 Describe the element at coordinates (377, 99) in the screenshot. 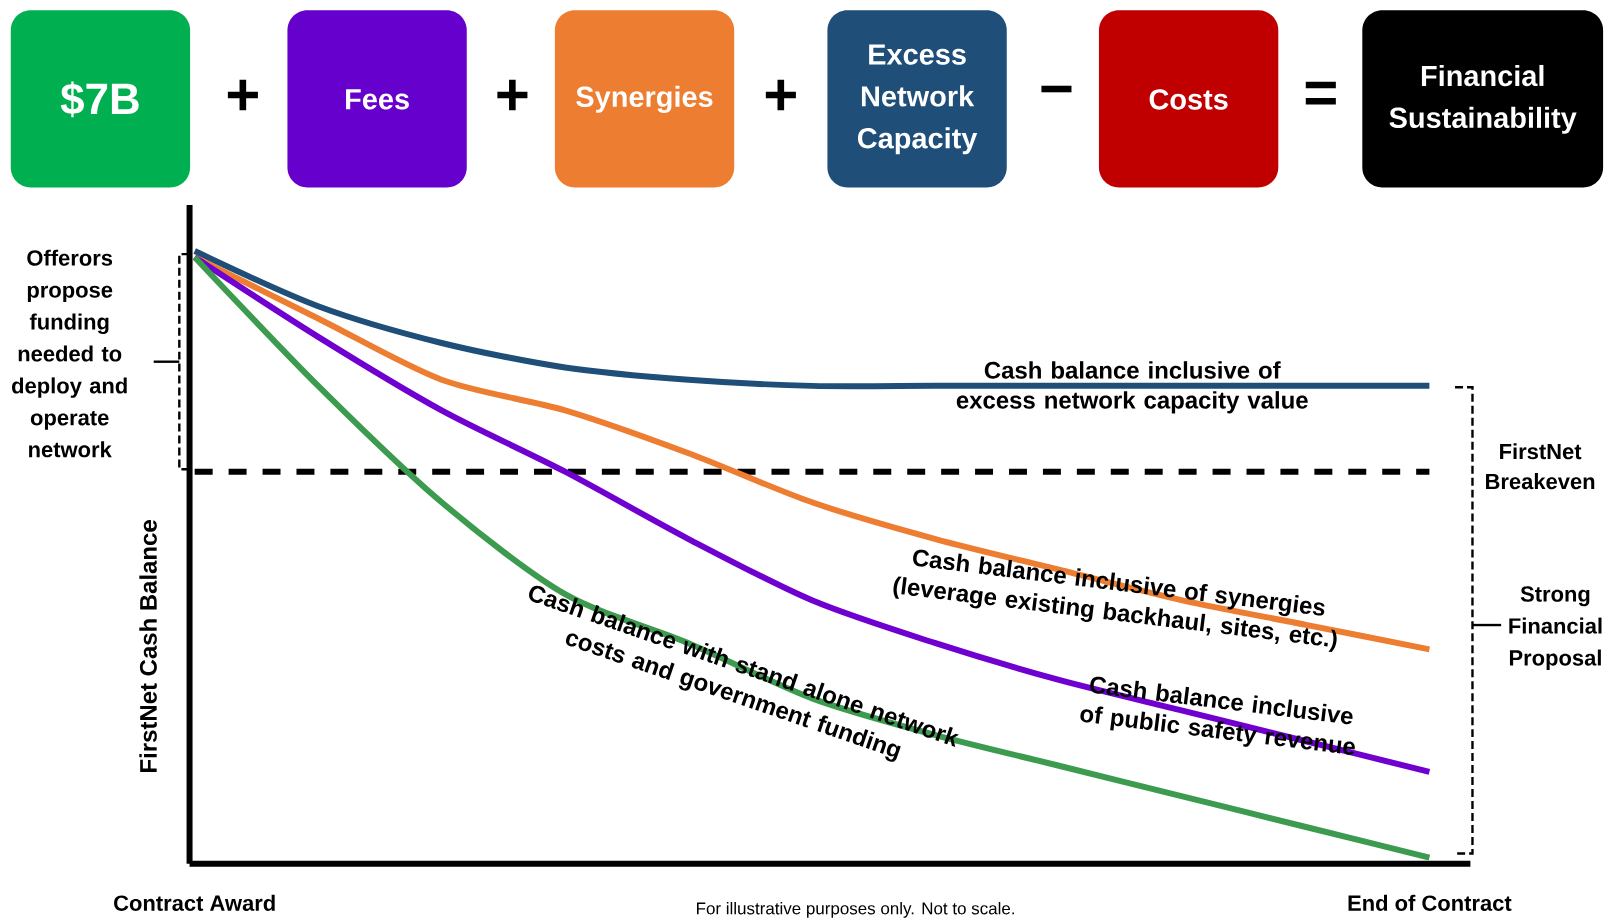

I see `text: Fees` at that location.